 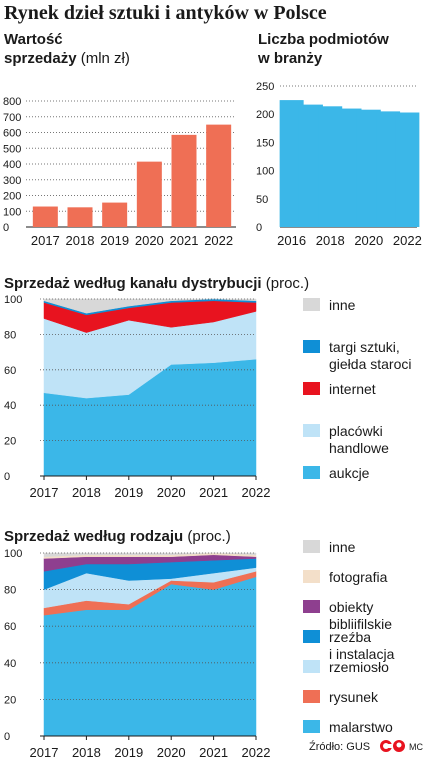 What do you see at coordinates (386, 746) in the screenshot?
I see `logo-c-hole` at bounding box center [386, 746].